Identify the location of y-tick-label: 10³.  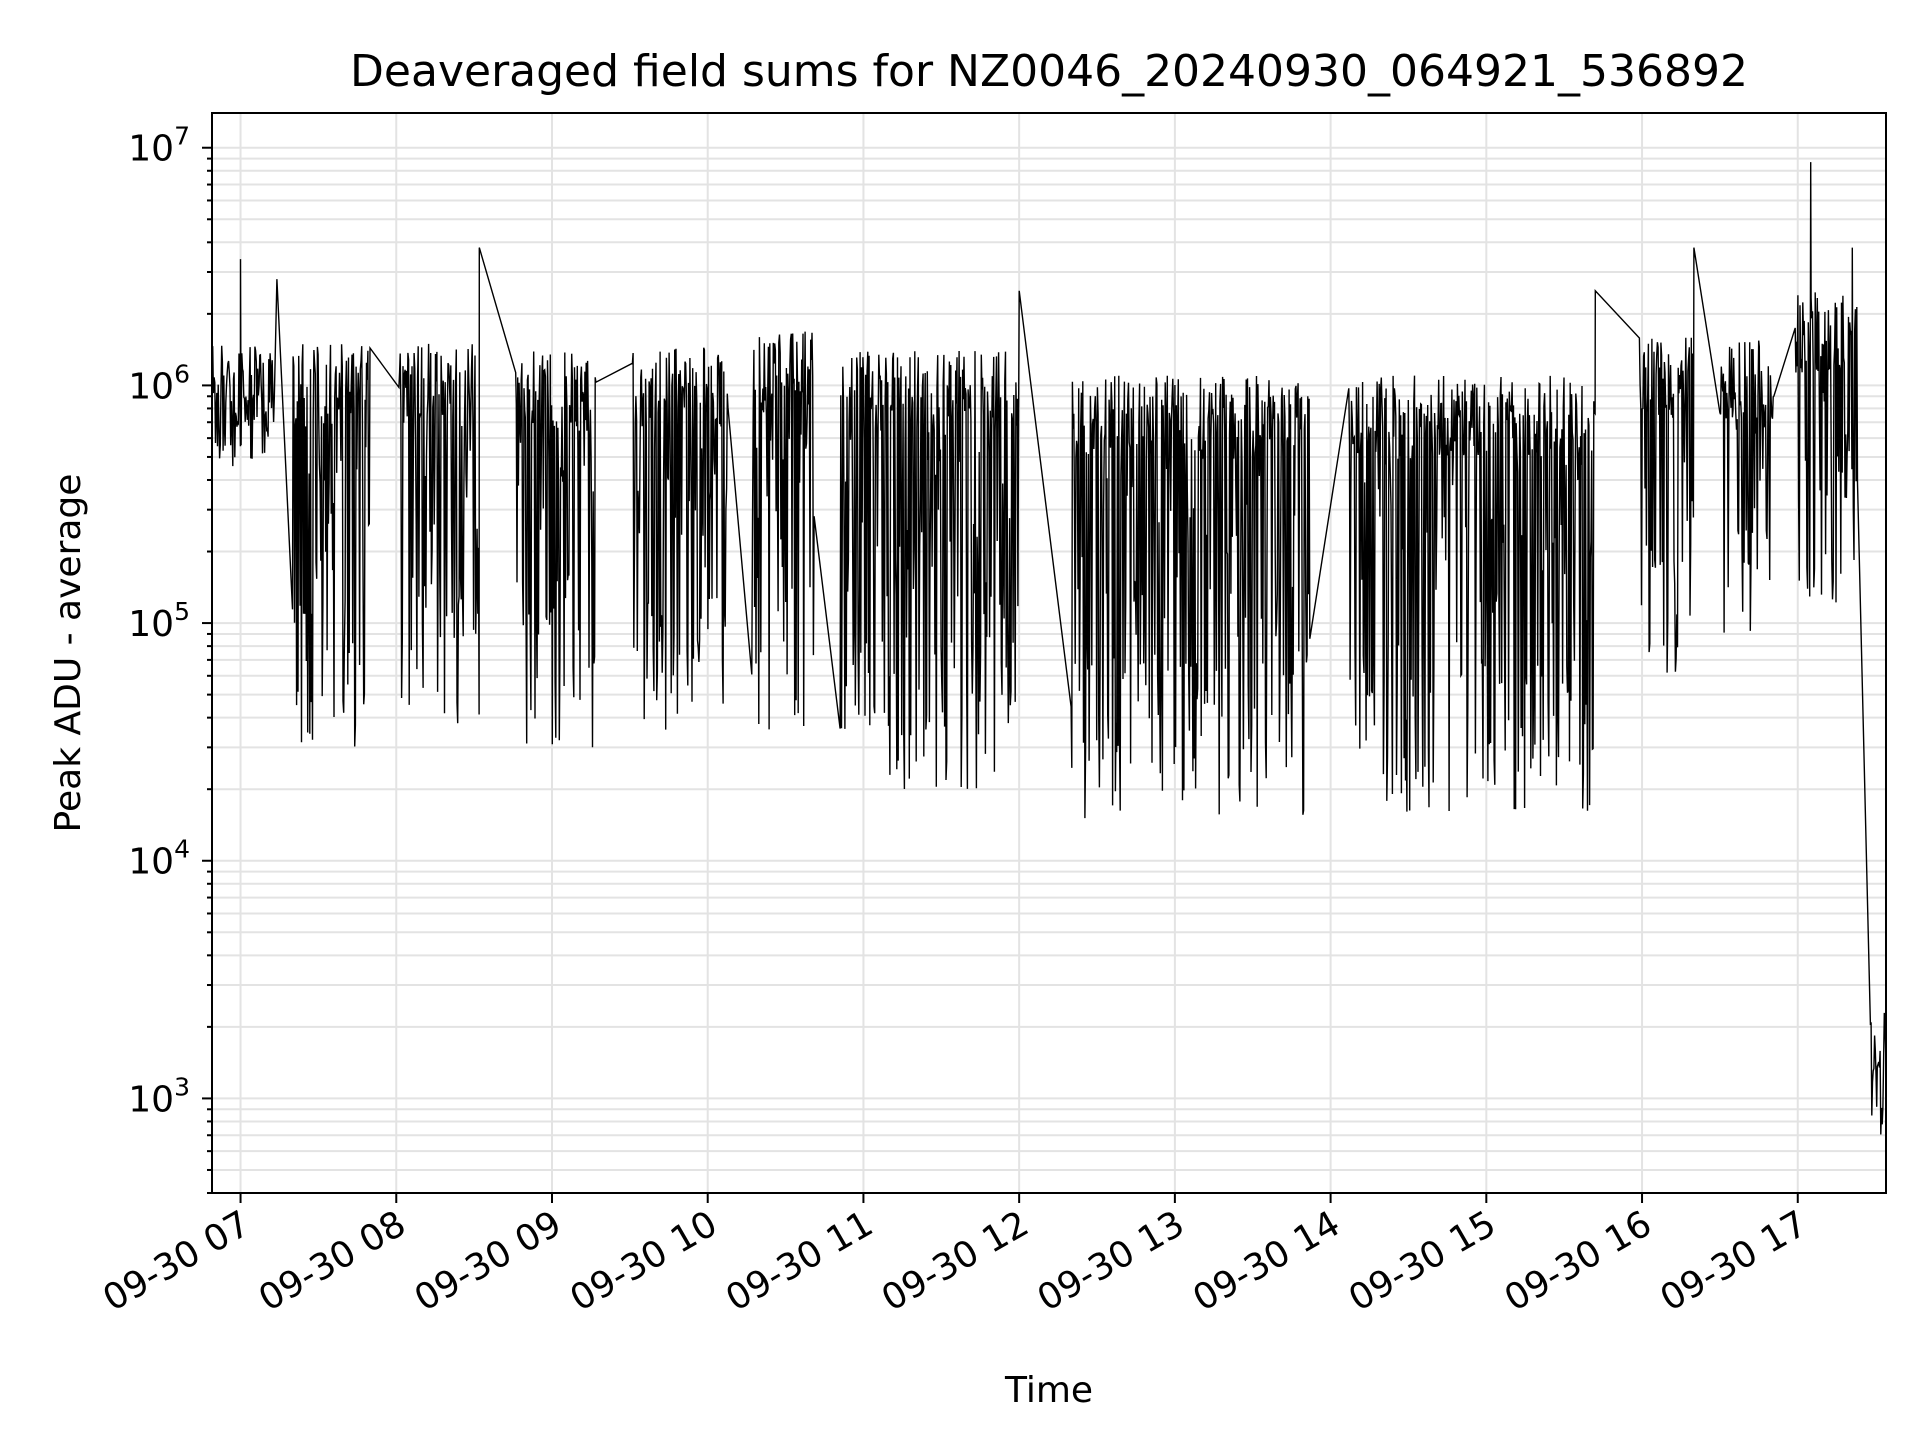
(159, 1096).